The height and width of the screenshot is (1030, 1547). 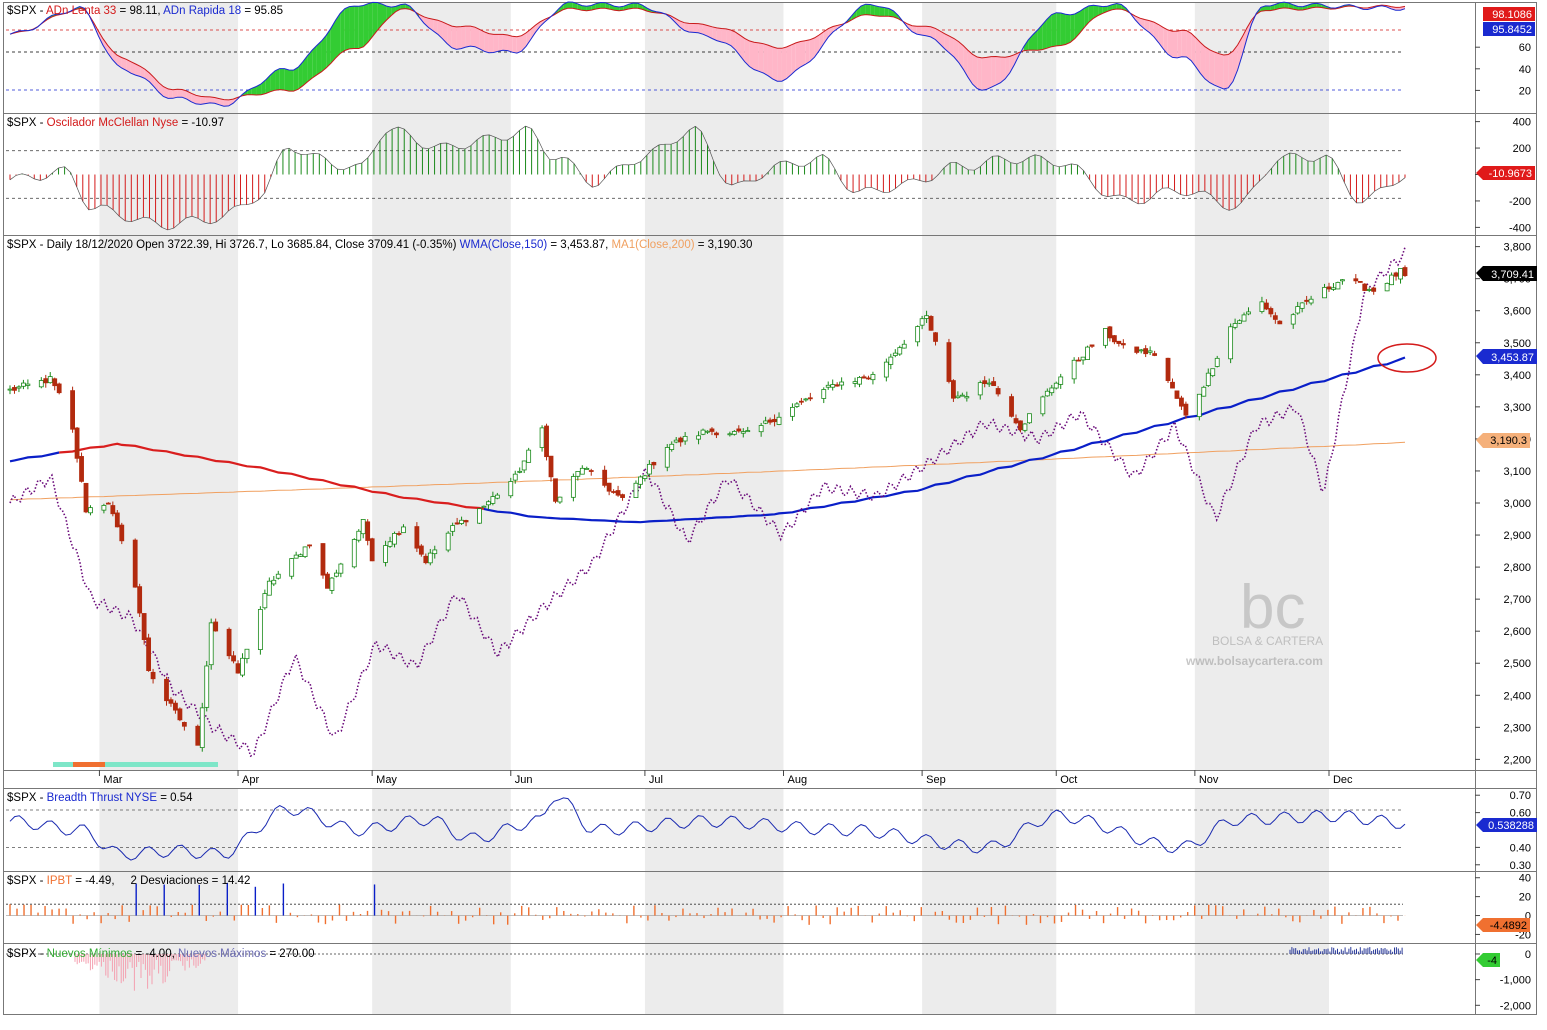 I want to click on ma200-line, so click(x=707, y=471).